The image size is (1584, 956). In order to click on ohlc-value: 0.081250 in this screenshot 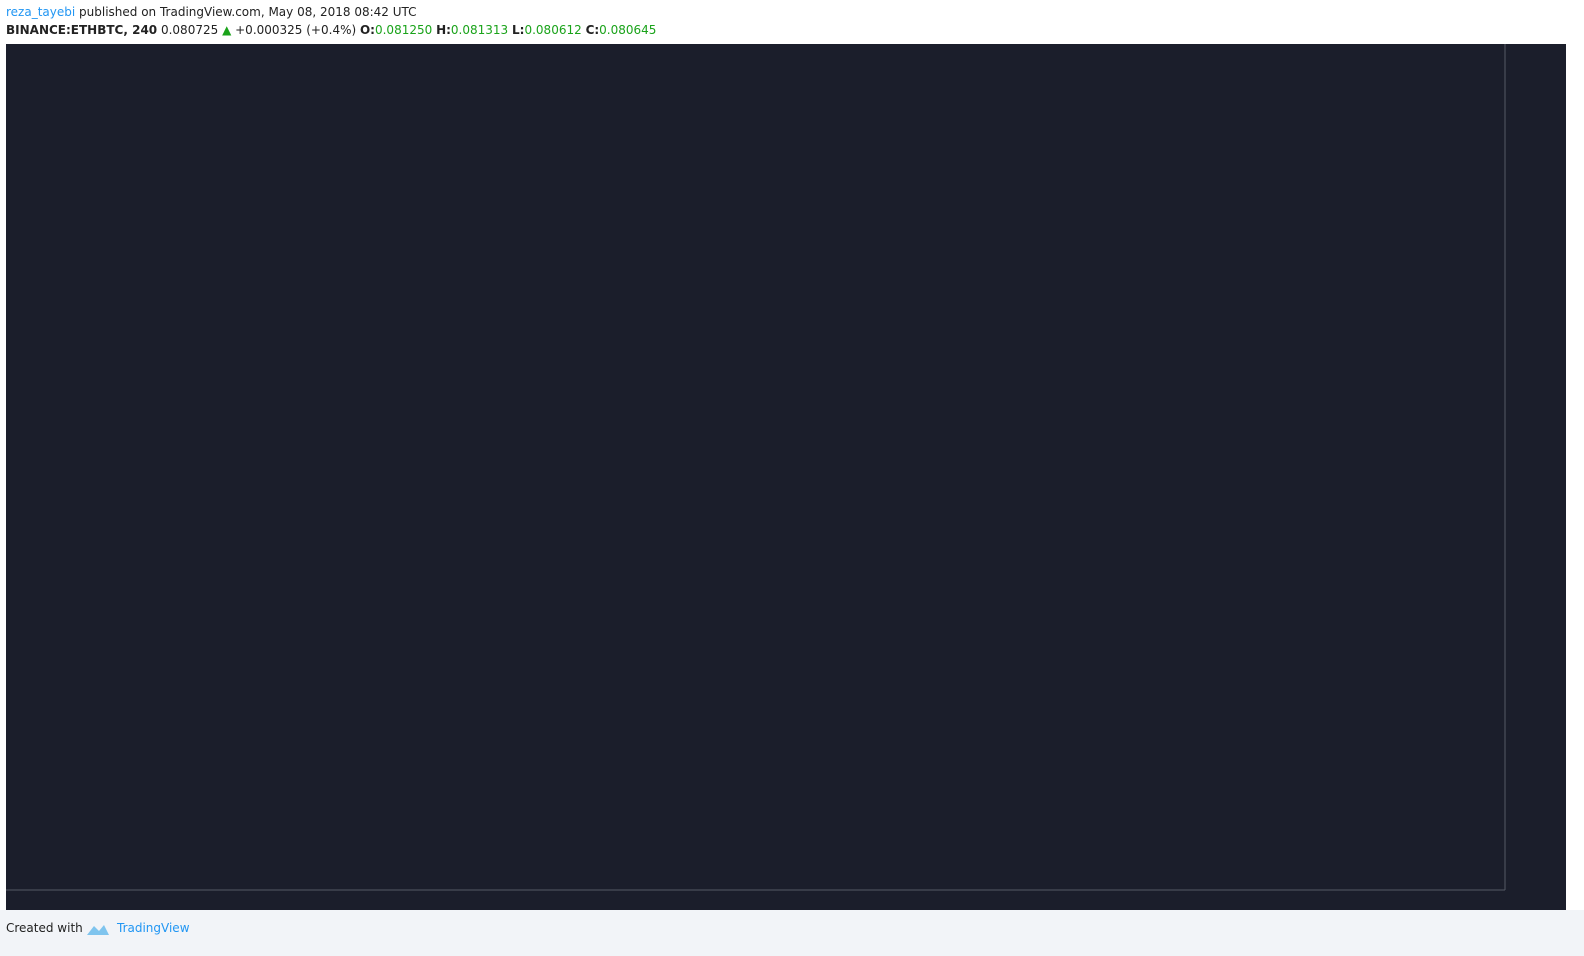, I will do `click(403, 30)`.